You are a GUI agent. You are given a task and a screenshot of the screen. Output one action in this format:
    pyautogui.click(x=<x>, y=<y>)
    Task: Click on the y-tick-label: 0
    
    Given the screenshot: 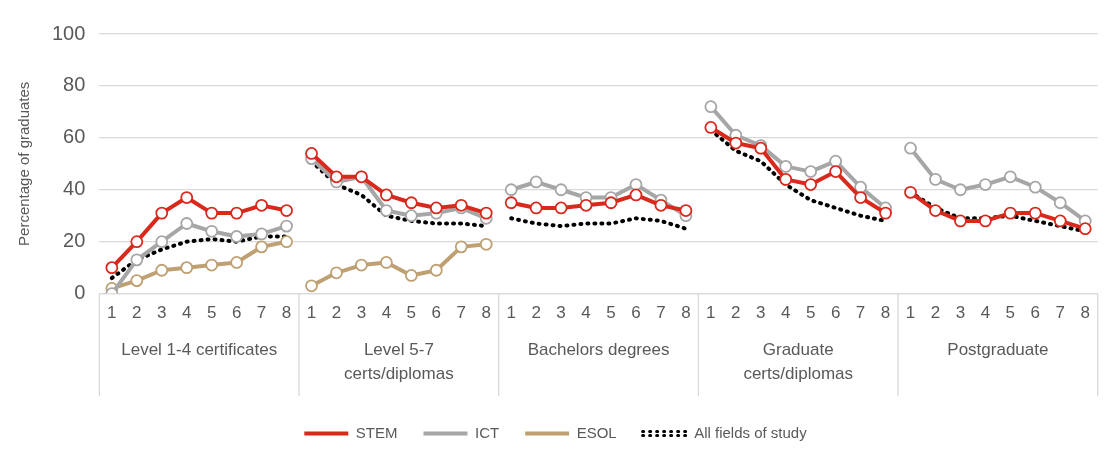 What is the action you would take?
    pyautogui.click(x=80, y=292)
    